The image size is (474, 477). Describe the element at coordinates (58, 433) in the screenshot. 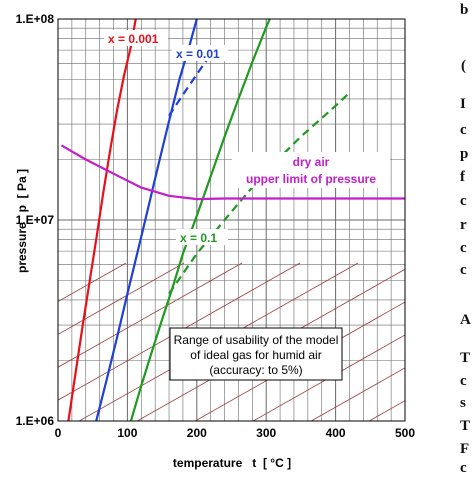

I see `x-tick-label: 0` at that location.